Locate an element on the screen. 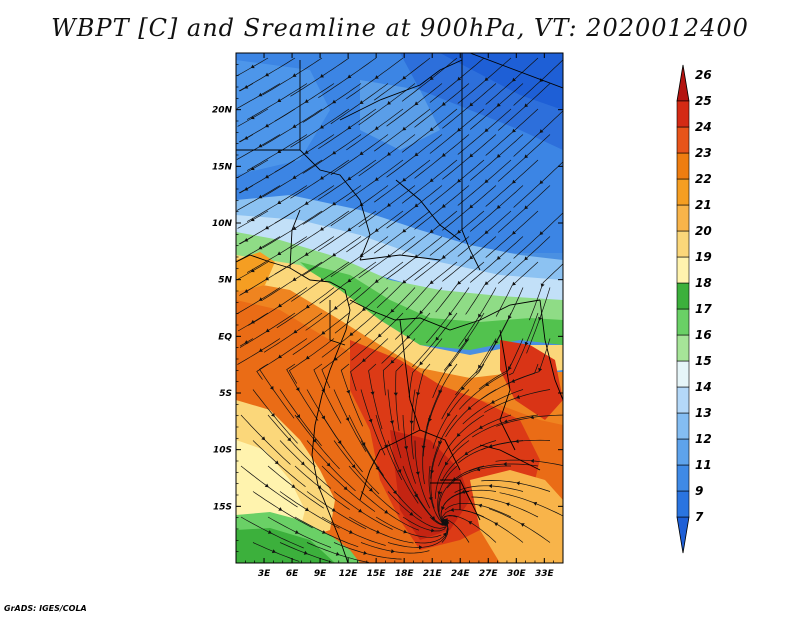 This screenshot has height=618, width=800. grads-credit: GrADS: IGES/COLA is located at coordinates (45, 608).